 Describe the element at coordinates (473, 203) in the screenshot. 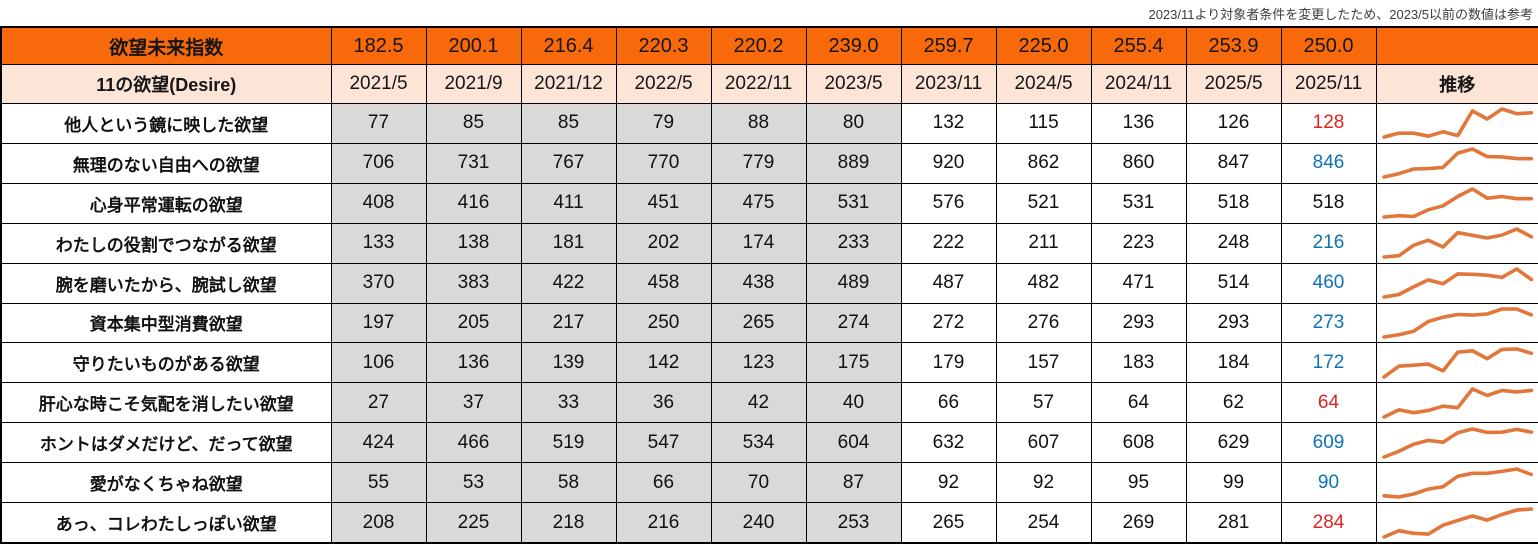

I see `value-cell: 416` at that location.